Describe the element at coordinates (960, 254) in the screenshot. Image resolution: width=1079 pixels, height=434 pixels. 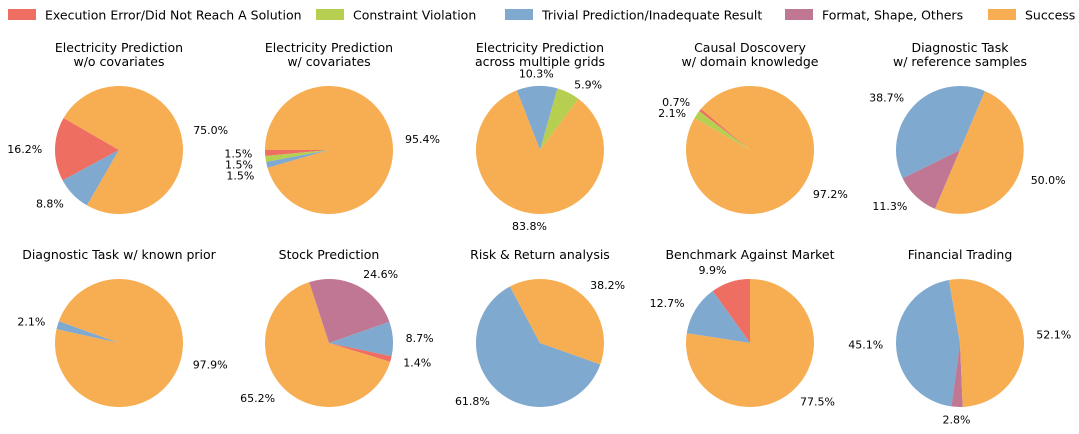
I see `chart-title-line: Financial Trading` at that location.